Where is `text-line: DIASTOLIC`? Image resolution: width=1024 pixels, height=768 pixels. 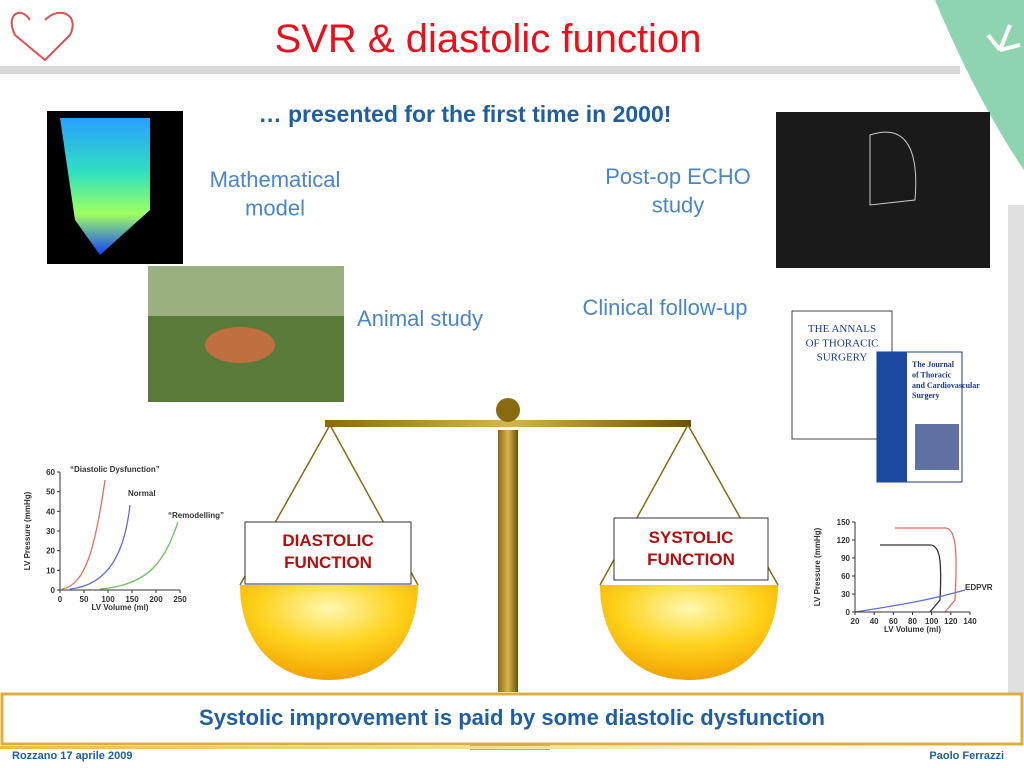
text-line: DIASTOLIC is located at coordinates (327, 540).